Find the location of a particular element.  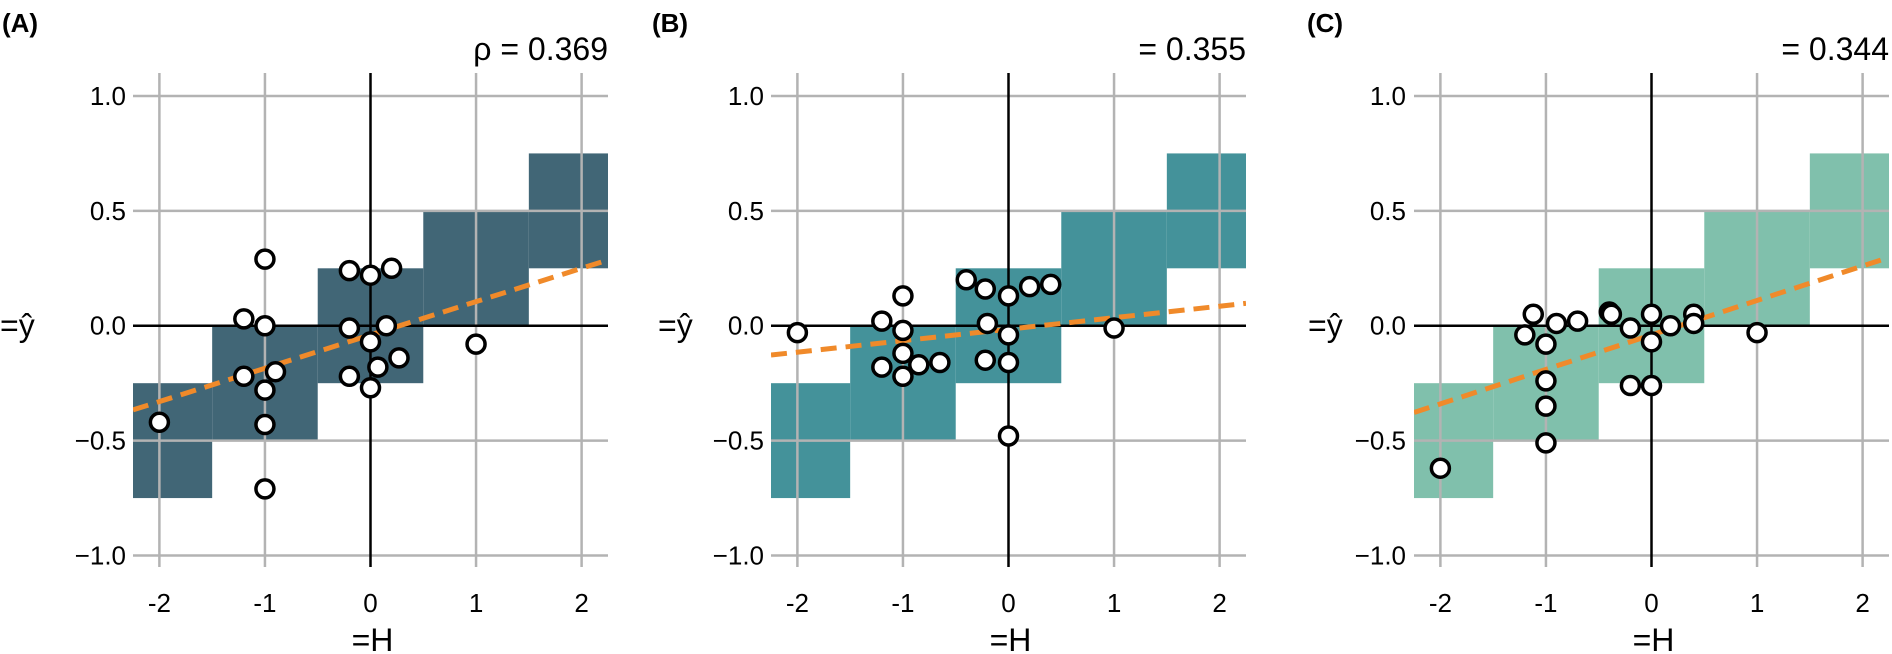

panel-label: (C) is located at coordinates (1325, 23).